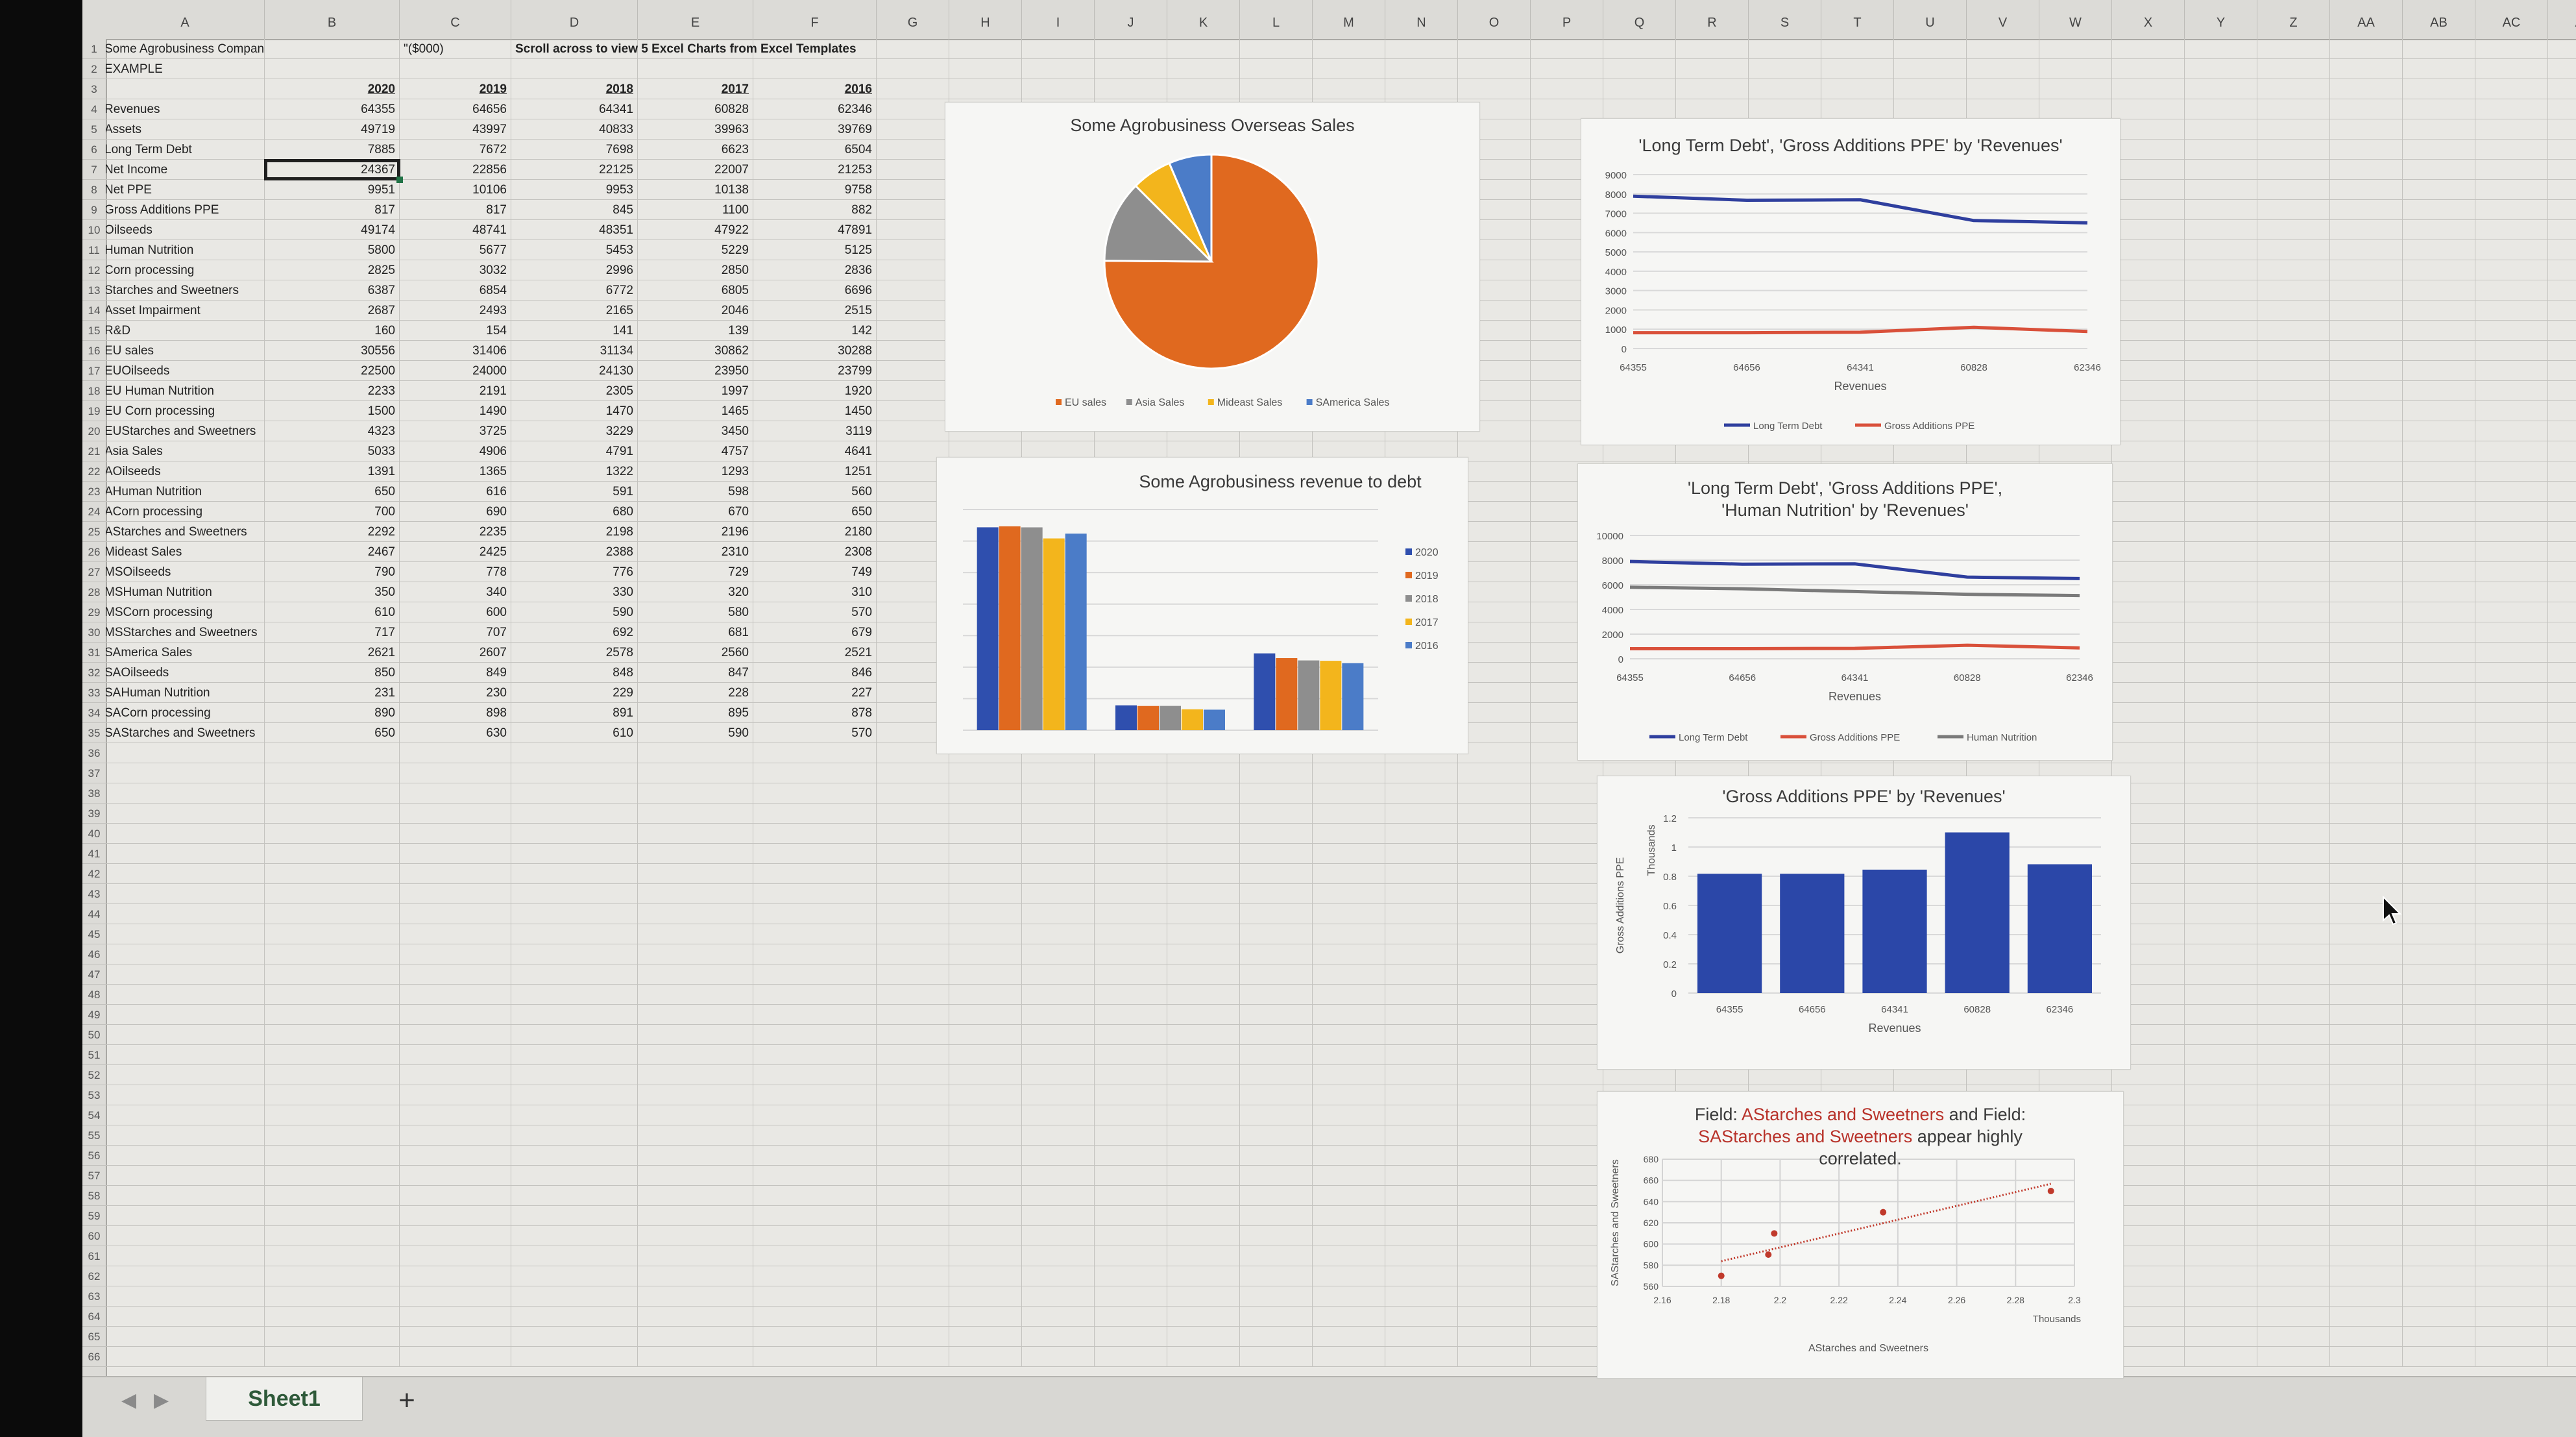  I want to click on column-header-T: T, so click(1857, 19).